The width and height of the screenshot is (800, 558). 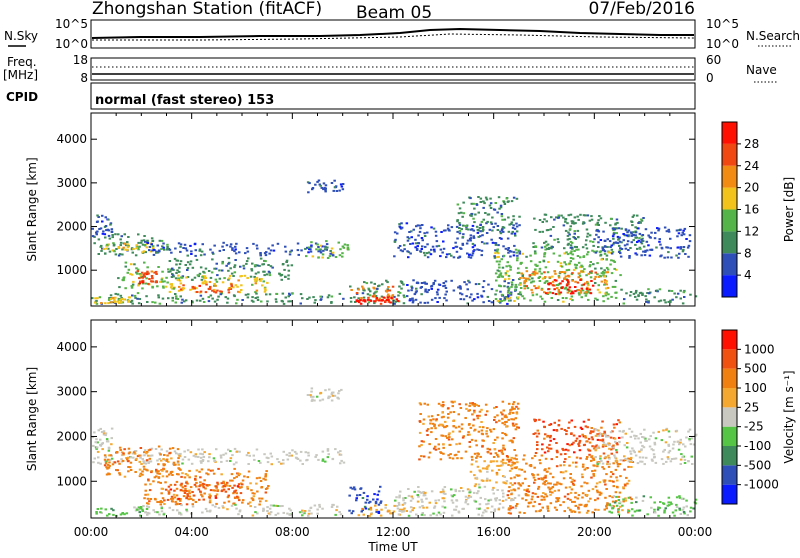 What do you see at coordinates (729, 198) in the screenshot?
I see `power-colorbar-swatch` at bounding box center [729, 198].